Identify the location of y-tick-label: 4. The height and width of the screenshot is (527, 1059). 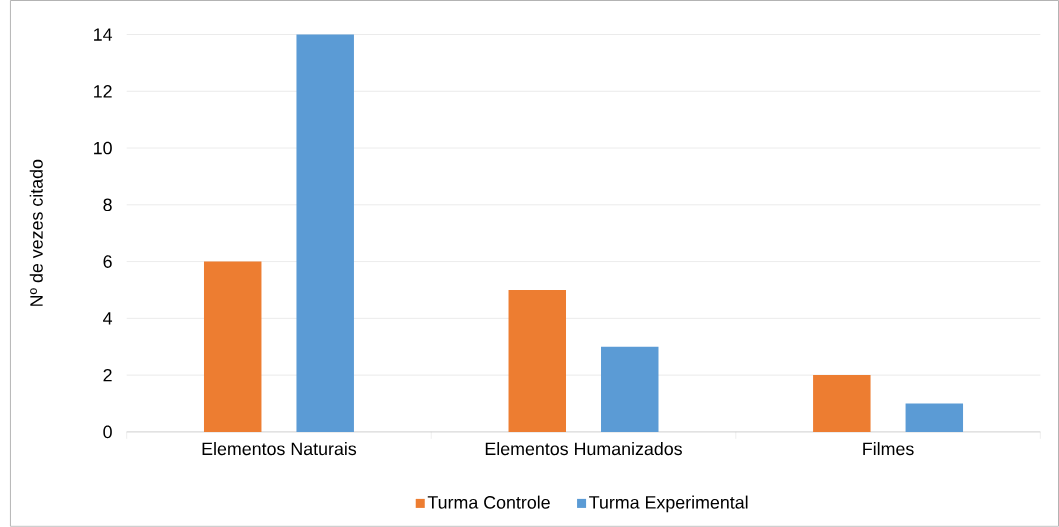
(108, 318).